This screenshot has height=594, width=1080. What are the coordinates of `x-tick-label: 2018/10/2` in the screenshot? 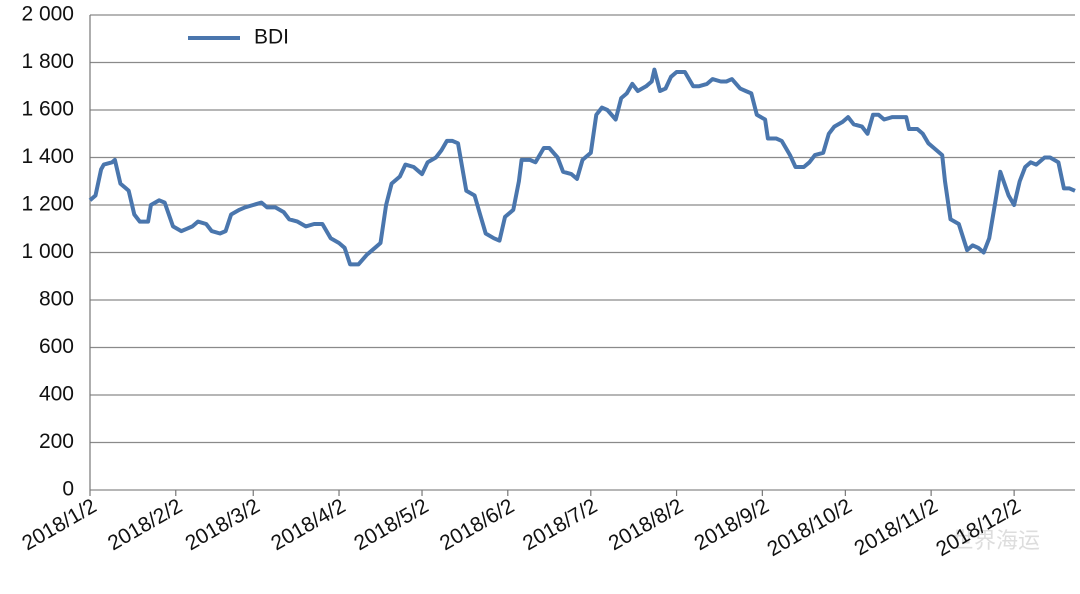 It's located at (809, 527).